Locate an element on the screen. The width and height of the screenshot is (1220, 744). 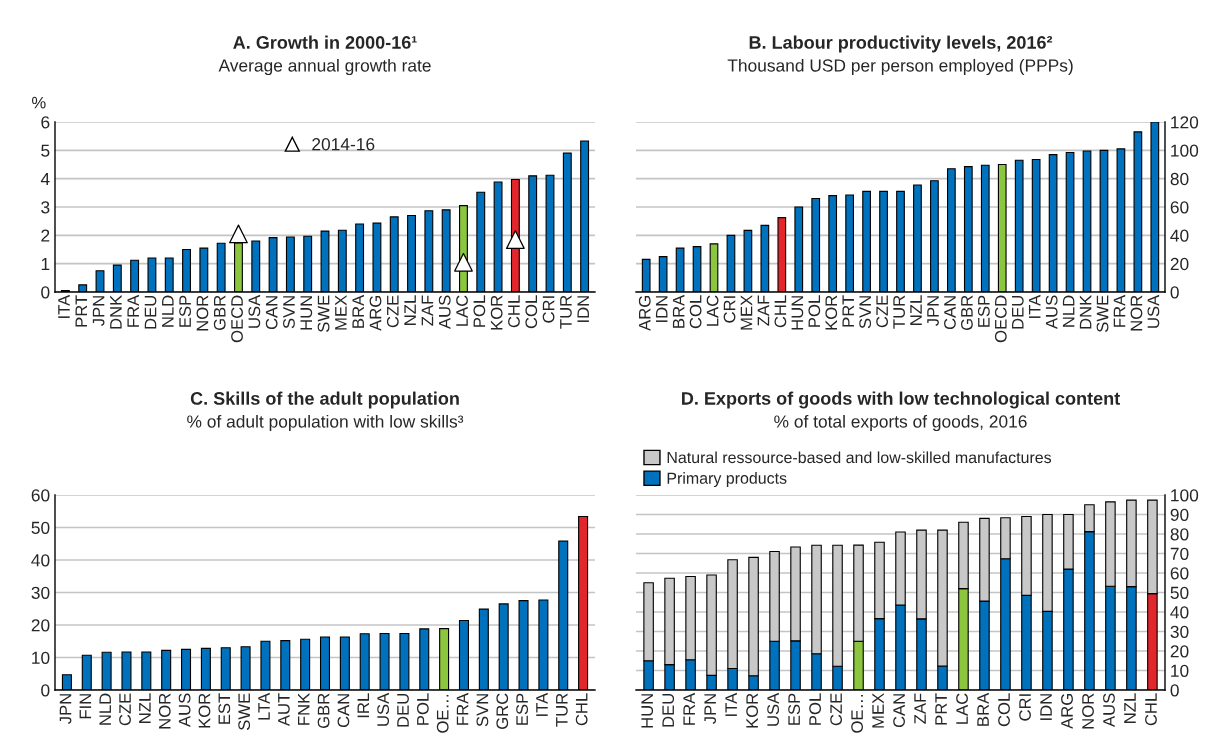
y2-tick-label: 100 is located at coordinates (1185, 495).